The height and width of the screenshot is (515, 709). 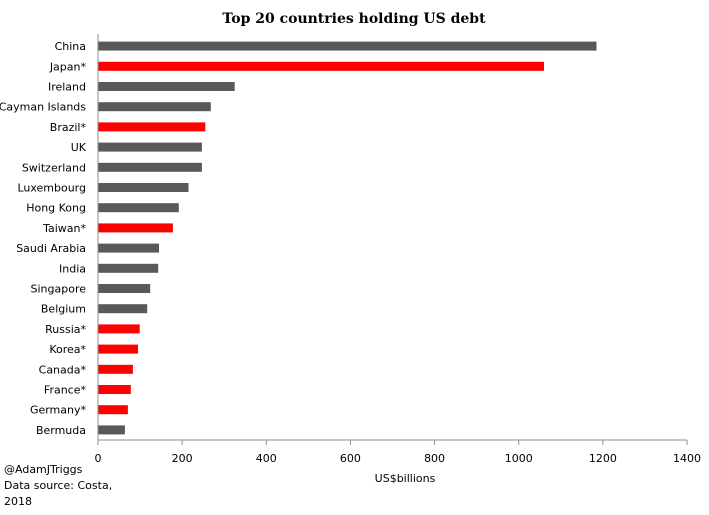 I want to click on credits: @AdamJTriggs Data source: Costa, 2018, so click(x=69, y=486).